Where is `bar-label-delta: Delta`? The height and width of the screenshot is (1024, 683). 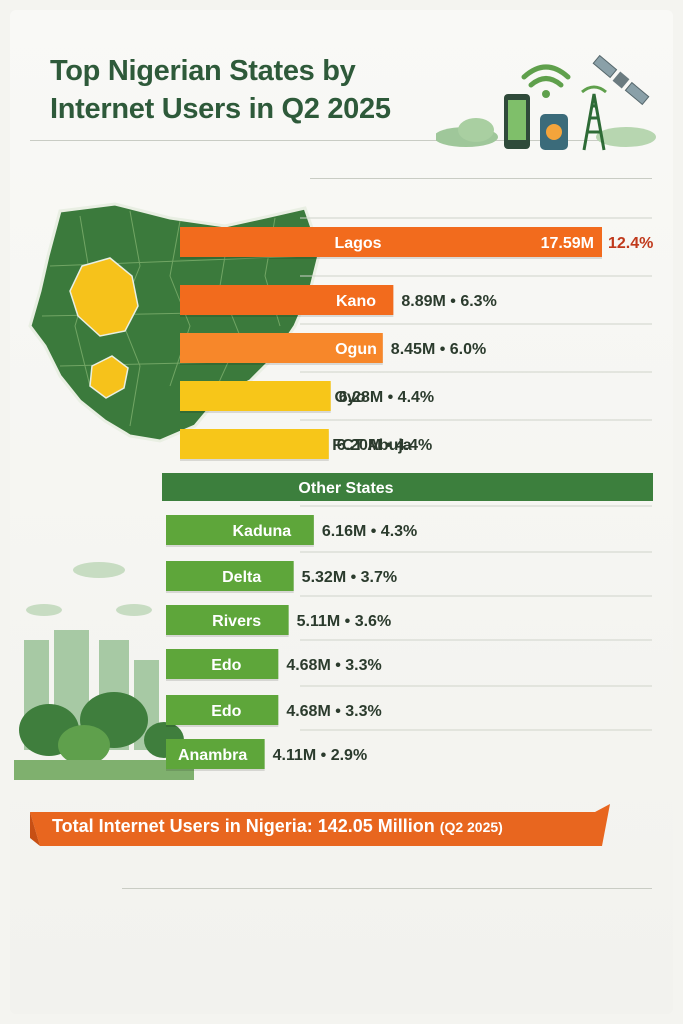 bar-label-delta: Delta is located at coordinates (241, 577).